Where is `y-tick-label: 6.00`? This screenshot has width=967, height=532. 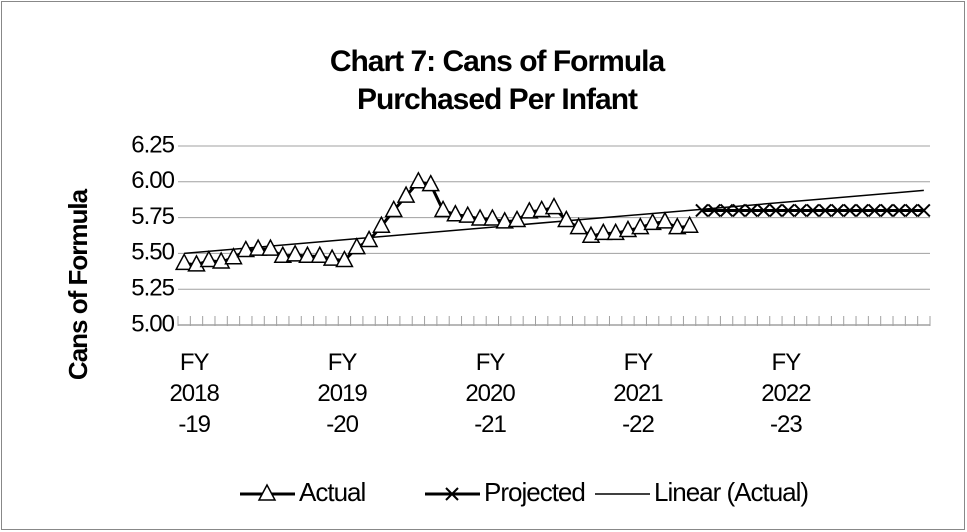 y-tick-label: 6.00 is located at coordinates (152, 180).